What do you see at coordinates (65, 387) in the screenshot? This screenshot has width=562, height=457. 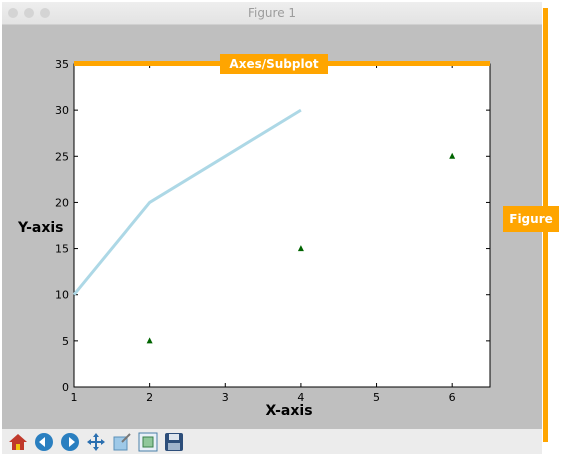 I see `y-tick-label: 0` at bounding box center [65, 387].